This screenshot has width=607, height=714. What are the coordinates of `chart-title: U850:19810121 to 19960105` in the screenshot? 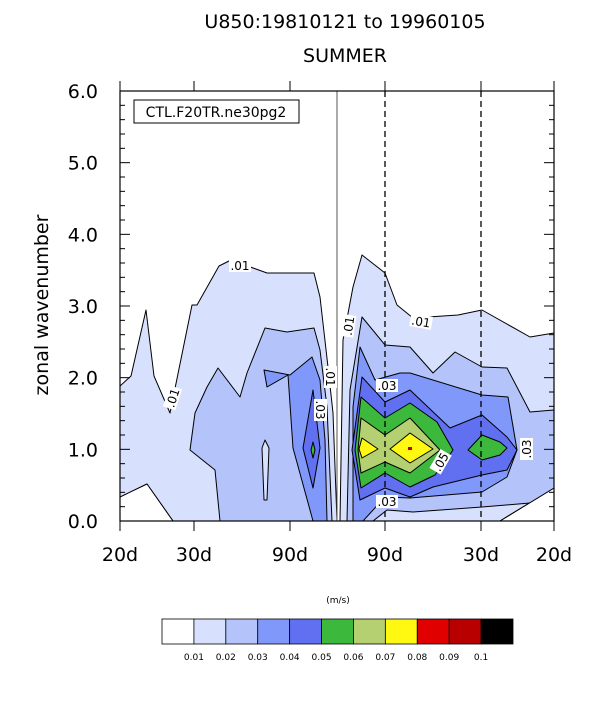 It's located at (344, 22).